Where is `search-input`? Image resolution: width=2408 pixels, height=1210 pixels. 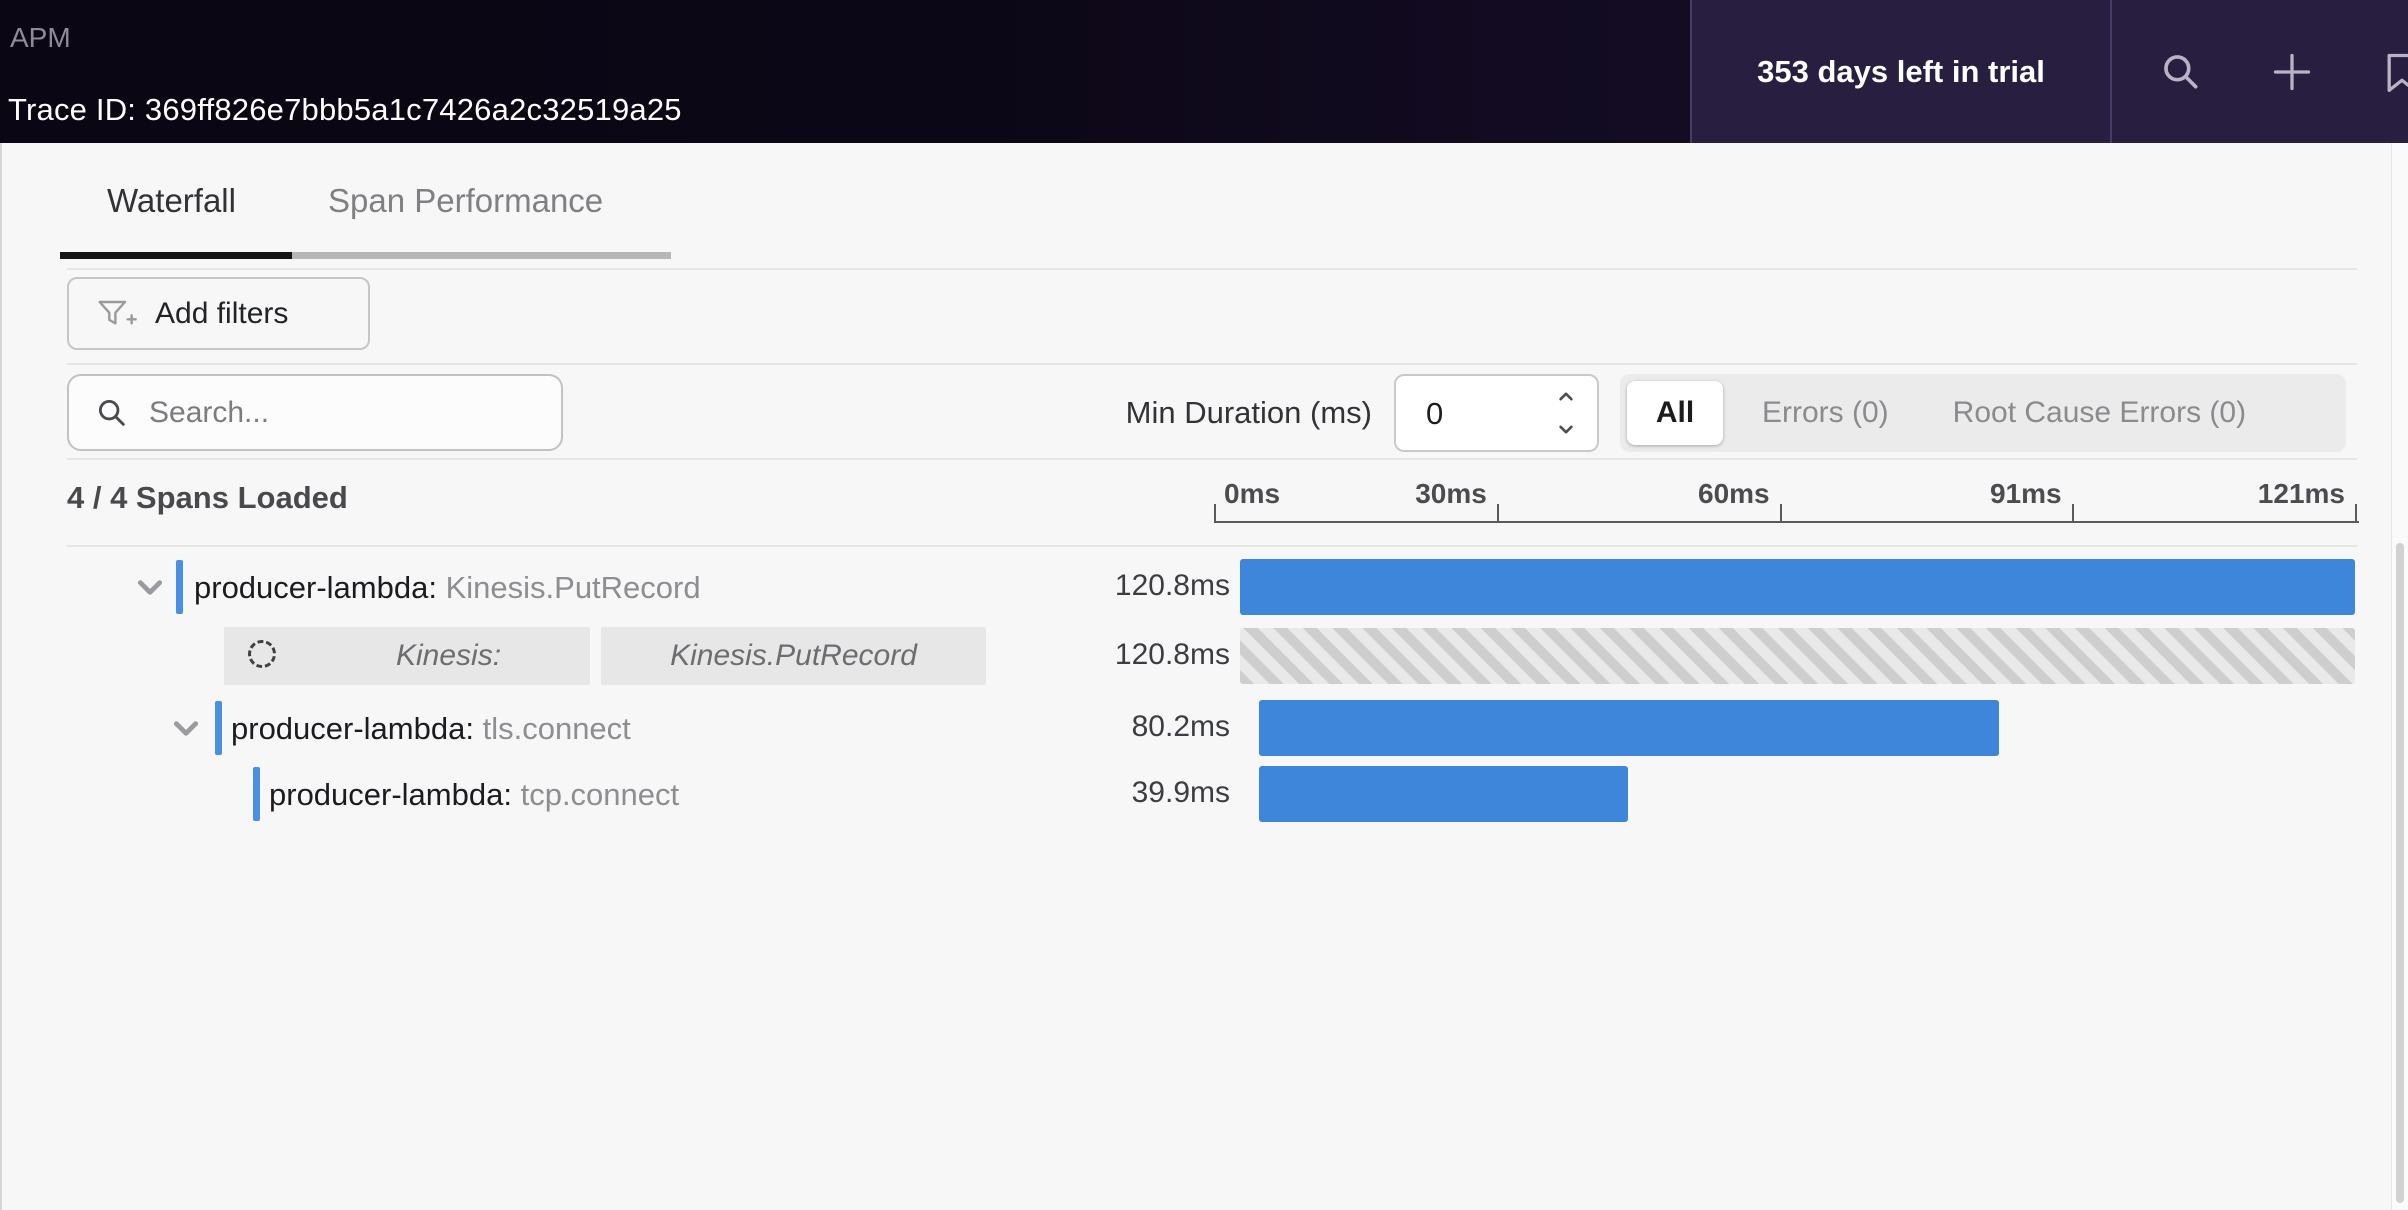
search-input is located at coordinates (344, 412).